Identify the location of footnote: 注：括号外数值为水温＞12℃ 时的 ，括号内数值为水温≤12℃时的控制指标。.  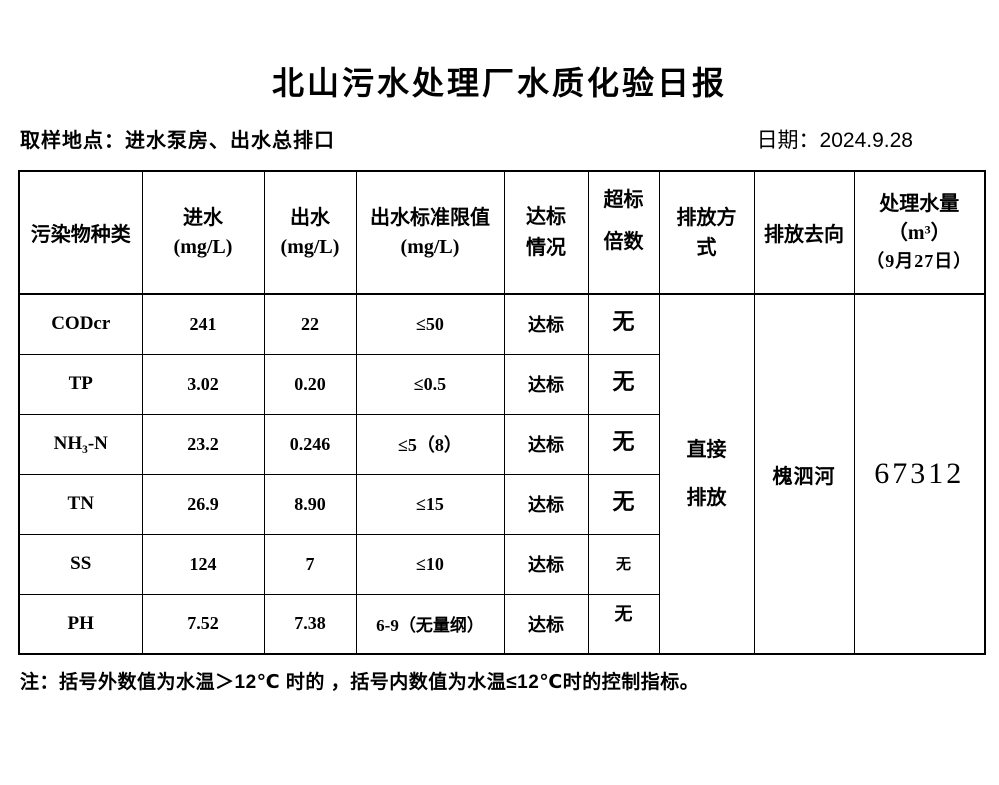
(360, 682).